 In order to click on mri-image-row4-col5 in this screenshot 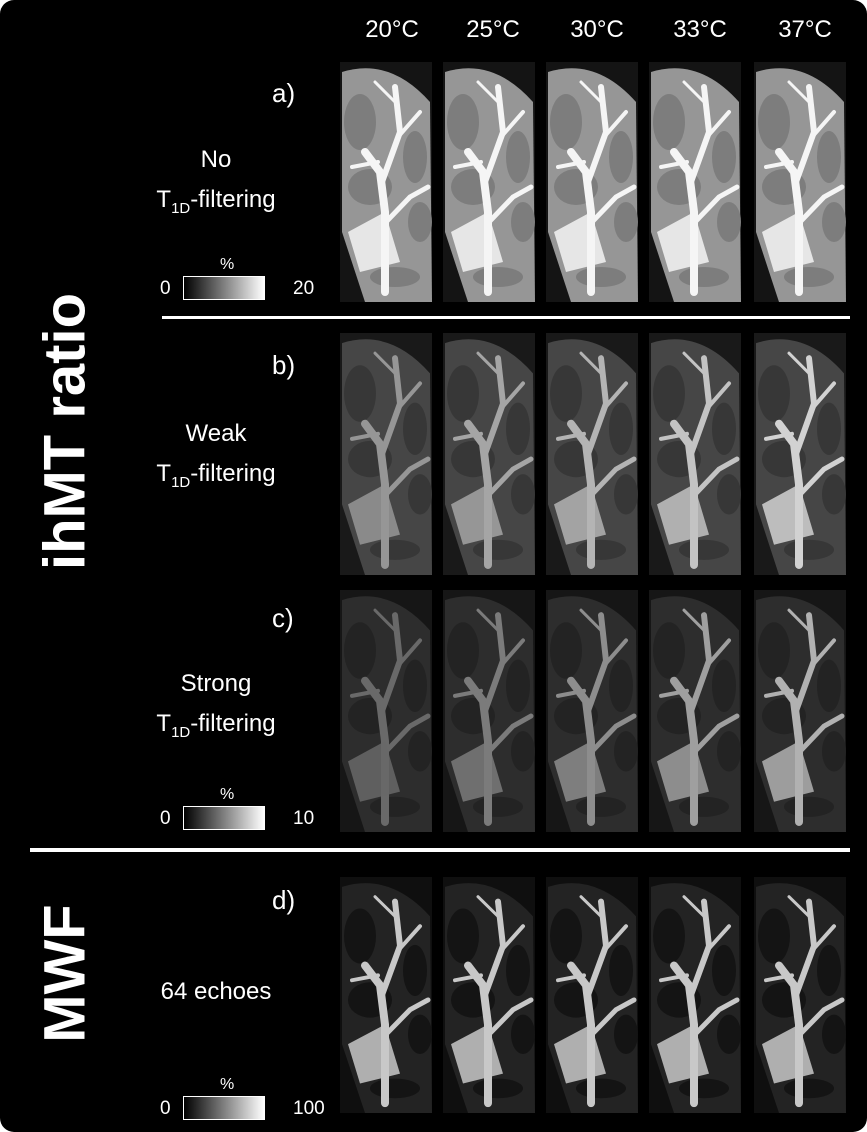, I will do `click(800, 995)`.